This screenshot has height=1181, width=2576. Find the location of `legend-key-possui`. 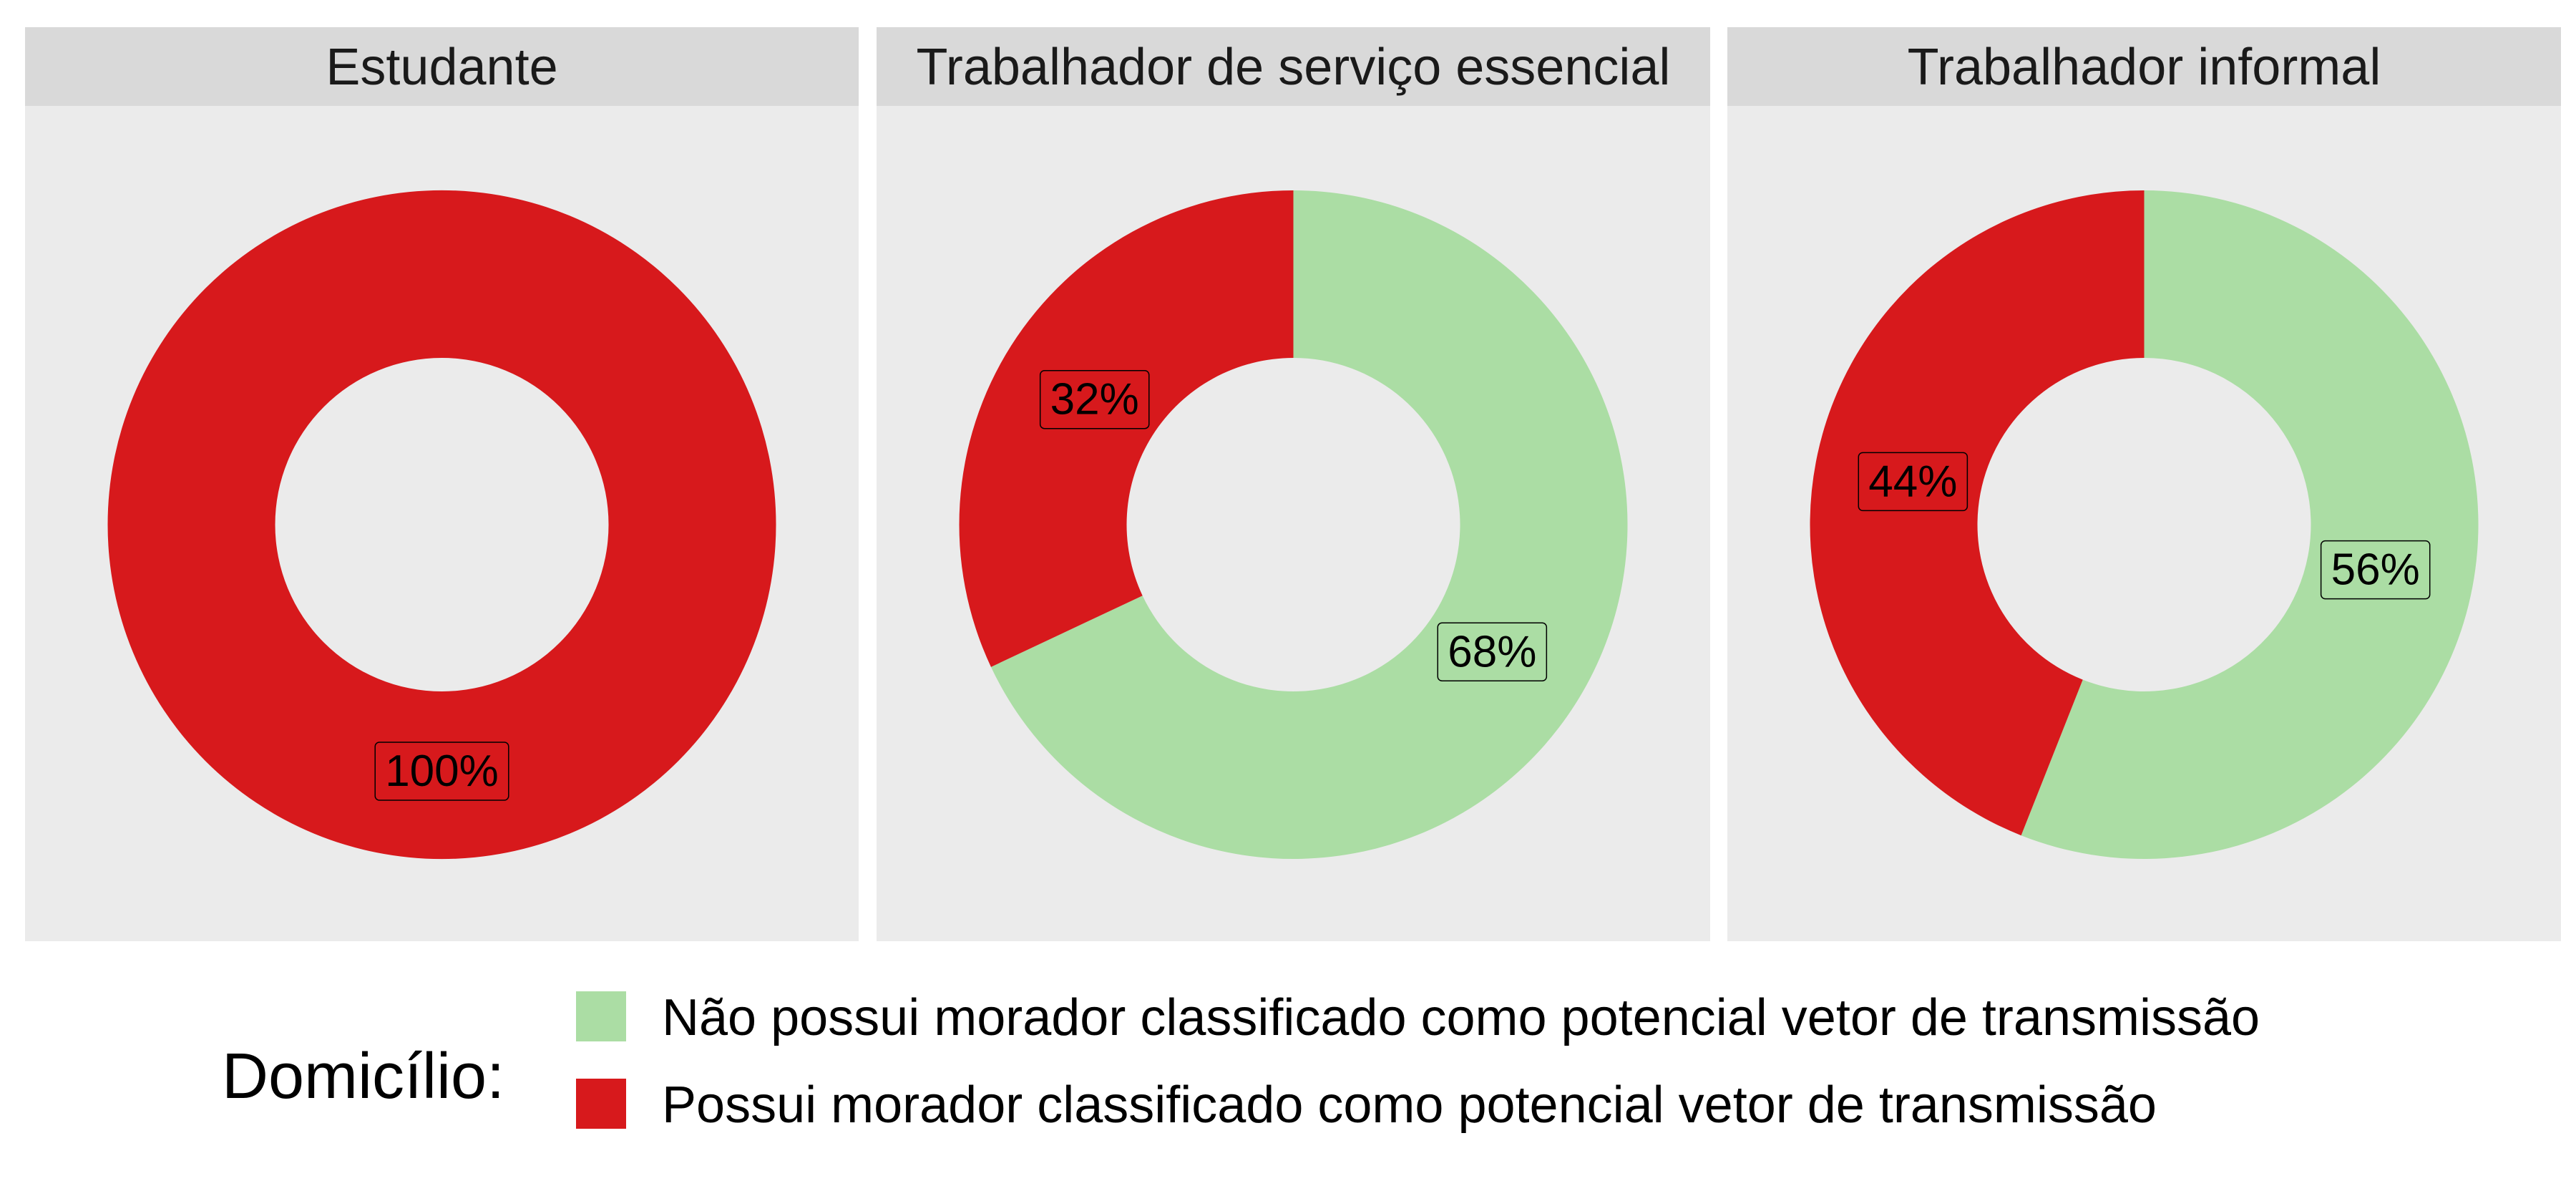

legend-key-possui is located at coordinates (601, 1104).